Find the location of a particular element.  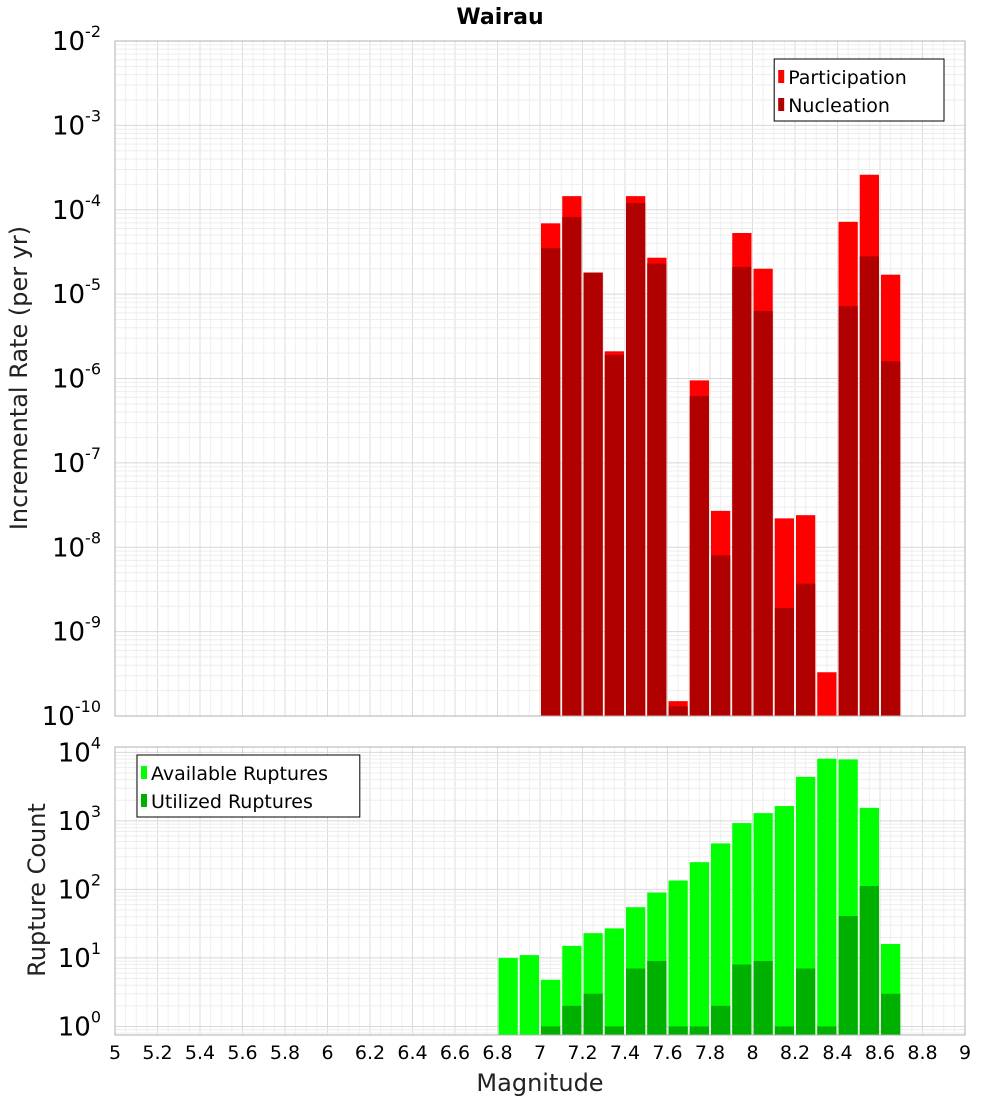

top-legend-label: Participation is located at coordinates (847, 78).